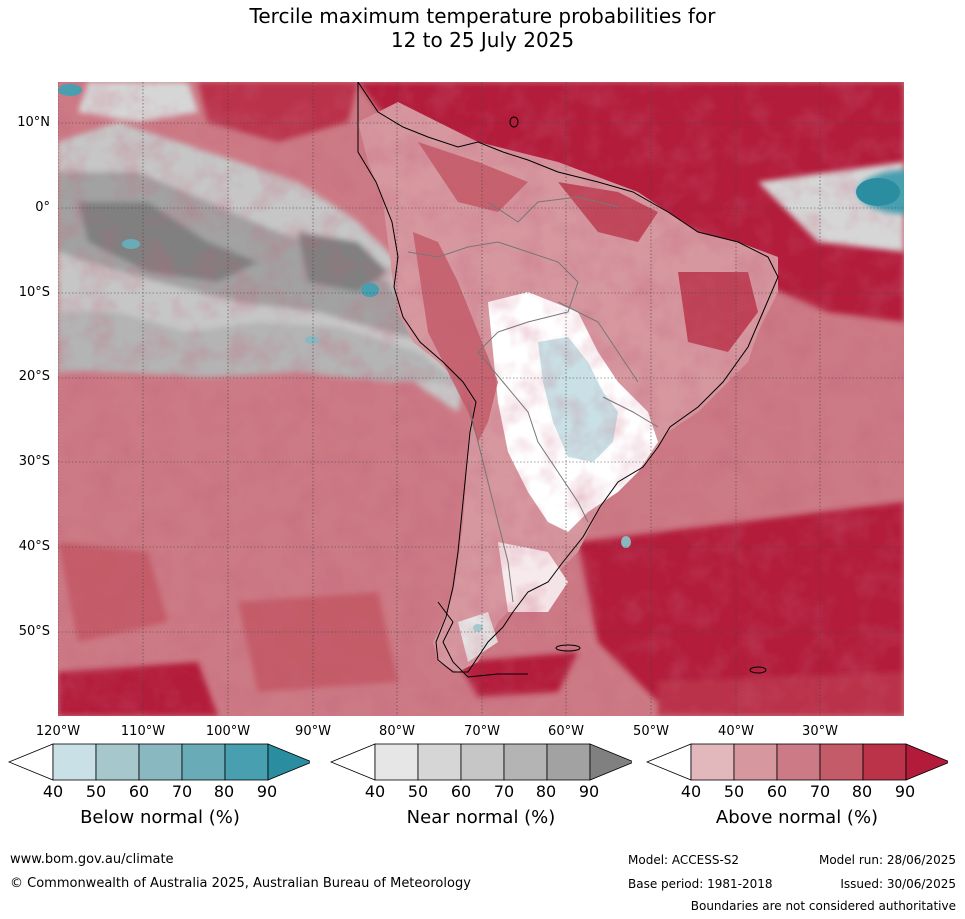 The width and height of the screenshot is (965, 919). Describe the element at coordinates (691, 791) in the screenshot. I see `tick-above-40: 40` at that location.